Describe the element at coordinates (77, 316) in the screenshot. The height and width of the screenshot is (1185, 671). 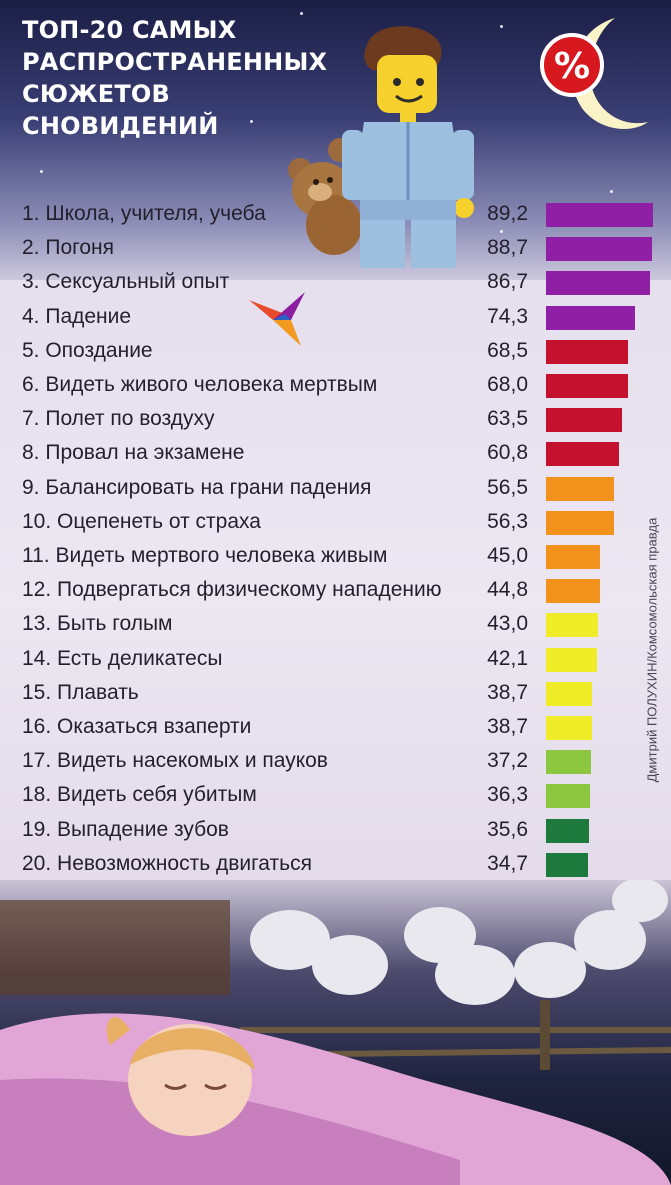
I see `bar-label: 4. Падение` at that location.